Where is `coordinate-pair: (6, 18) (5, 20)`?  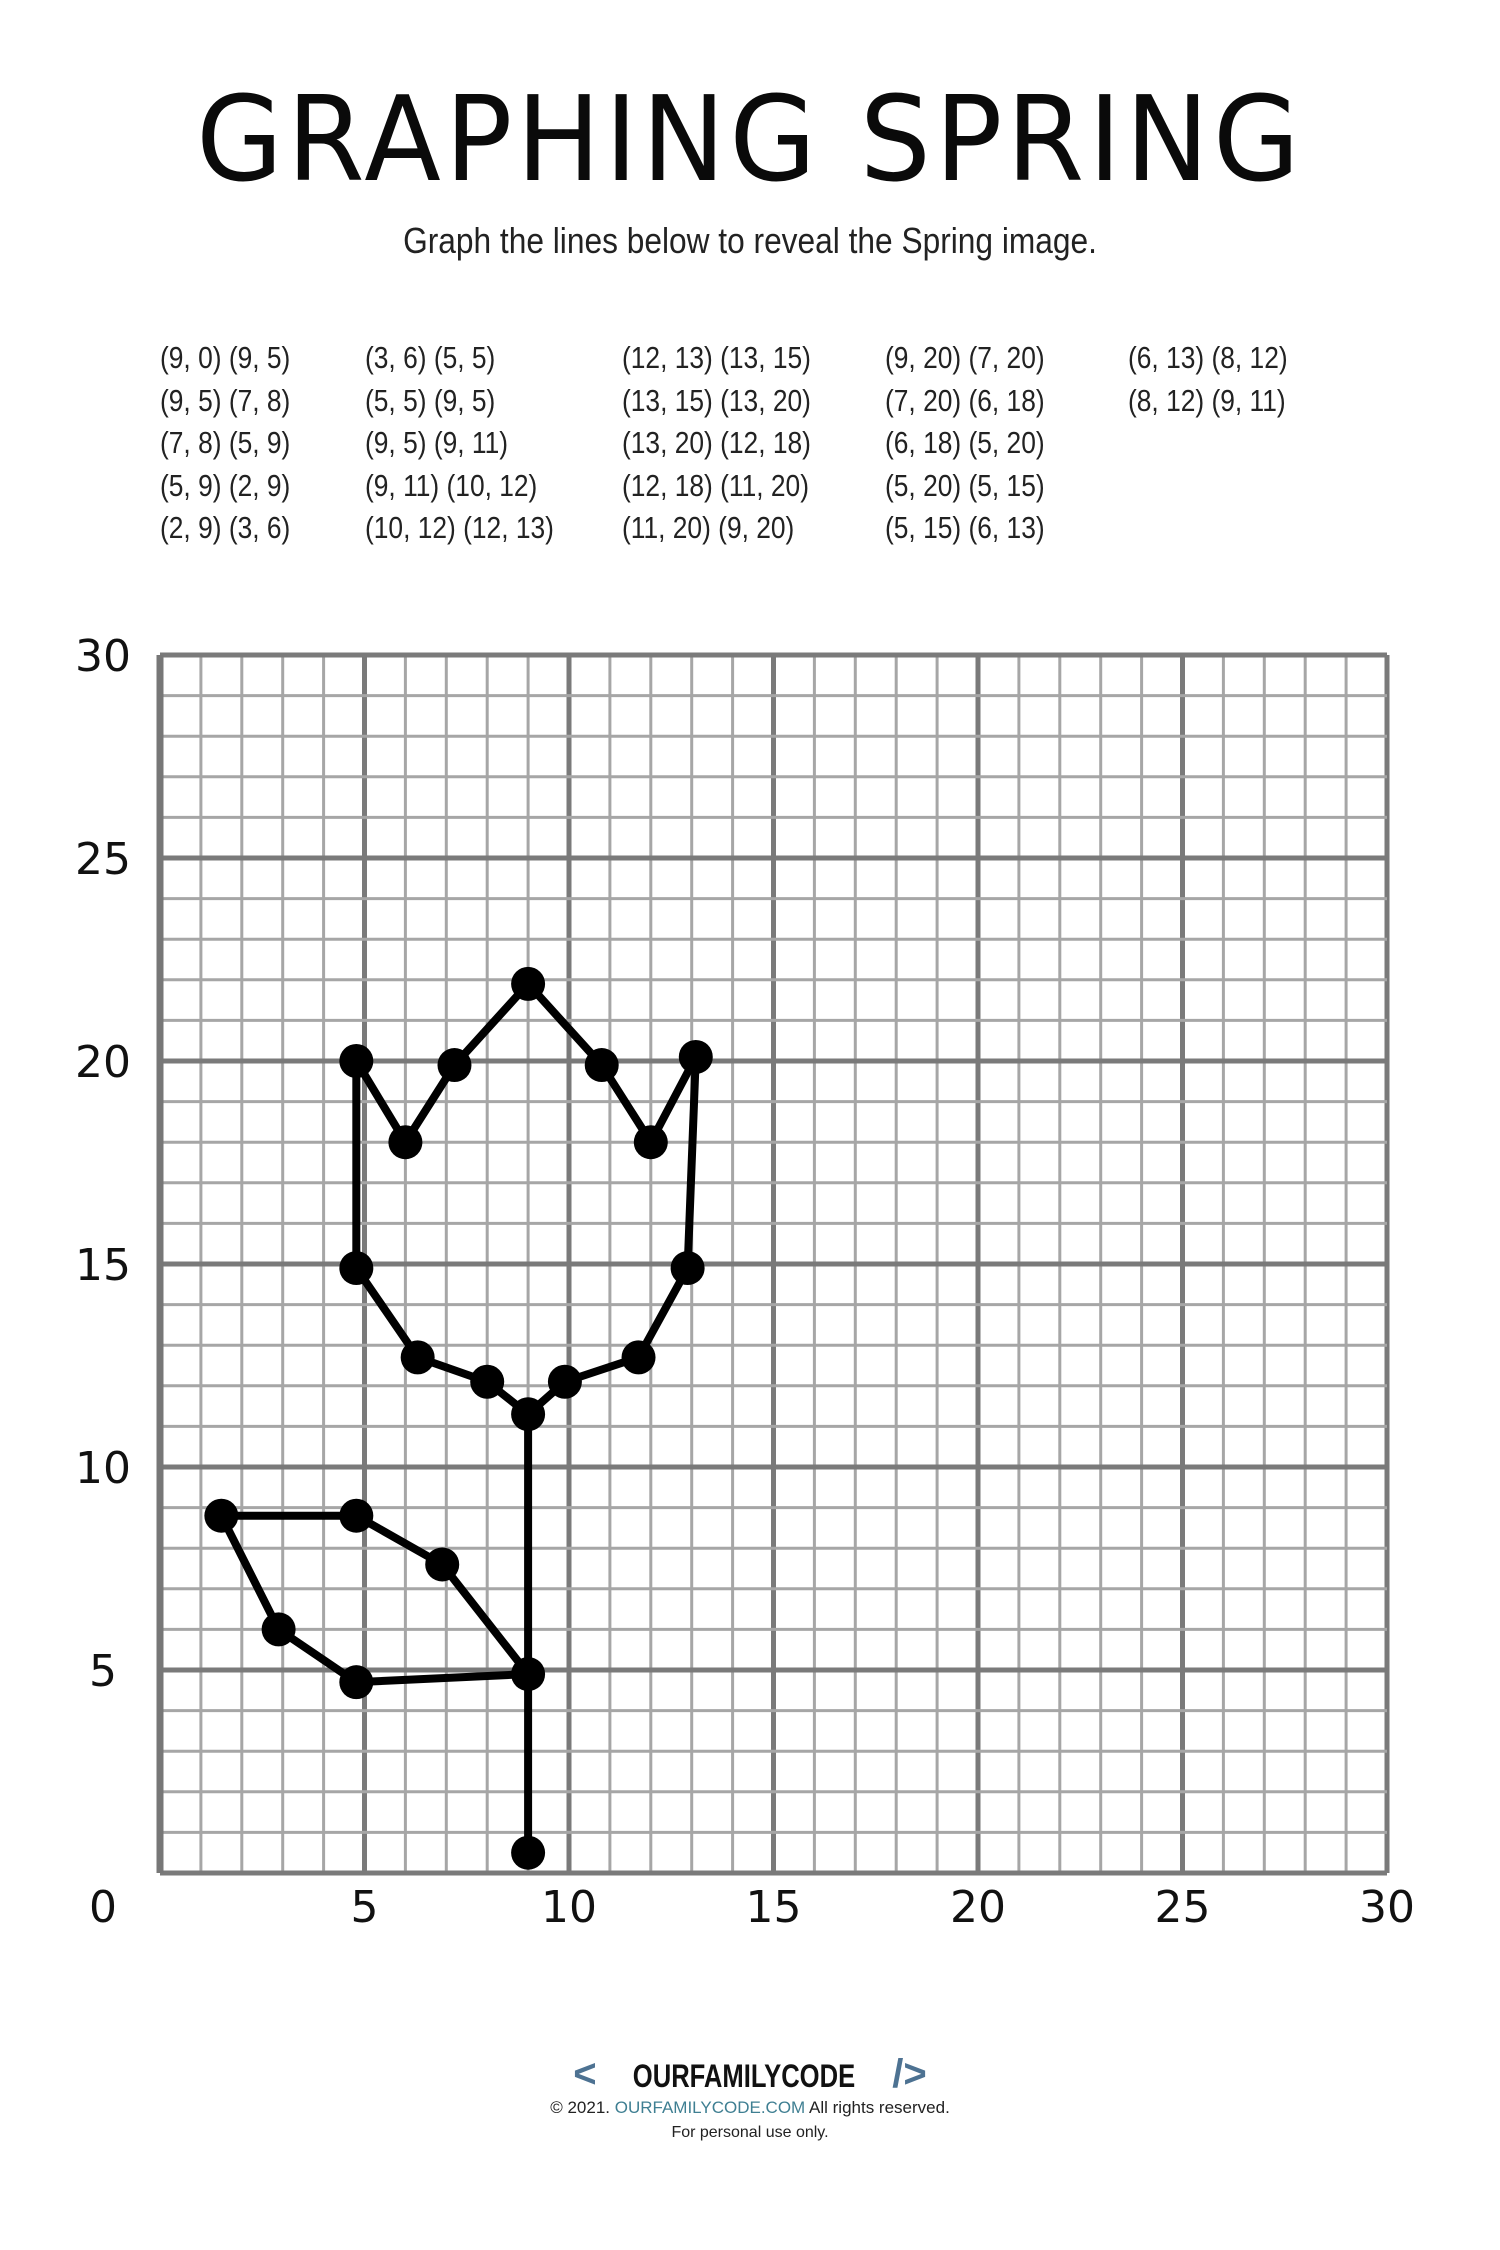
coordinate-pair: (6, 18) (5, 20) is located at coordinates (965, 442).